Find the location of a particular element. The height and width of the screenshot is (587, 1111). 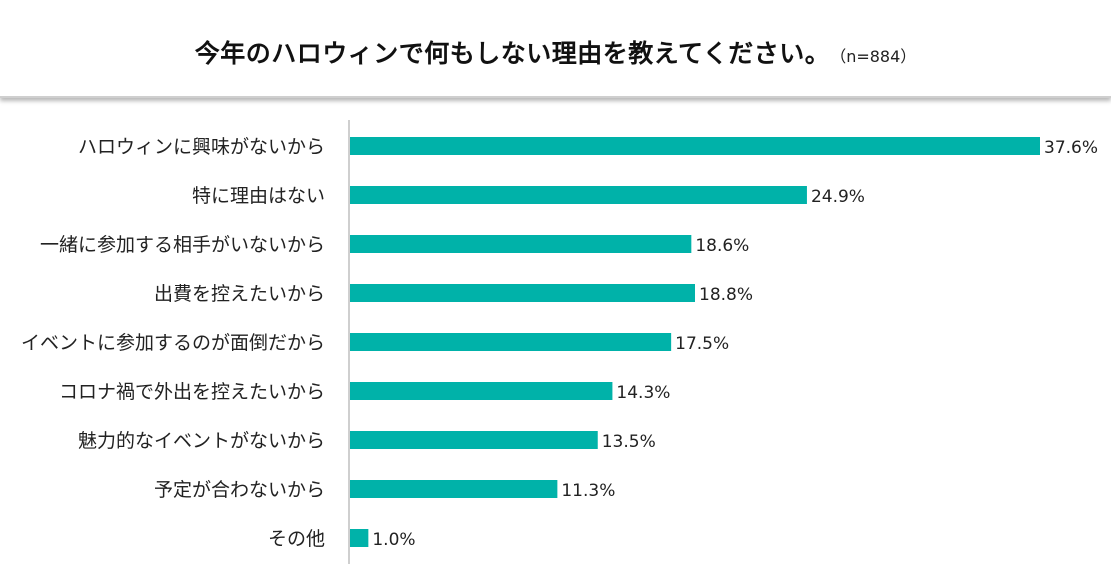

category-label: 出費を控えたいから is located at coordinates (239, 294).